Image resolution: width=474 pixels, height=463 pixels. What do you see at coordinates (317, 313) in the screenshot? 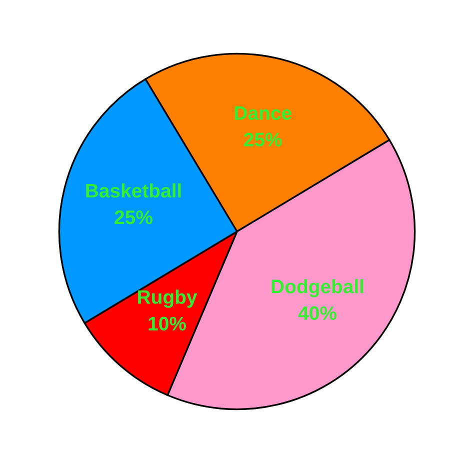
I see `data-label: 40%` at bounding box center [317, 313].